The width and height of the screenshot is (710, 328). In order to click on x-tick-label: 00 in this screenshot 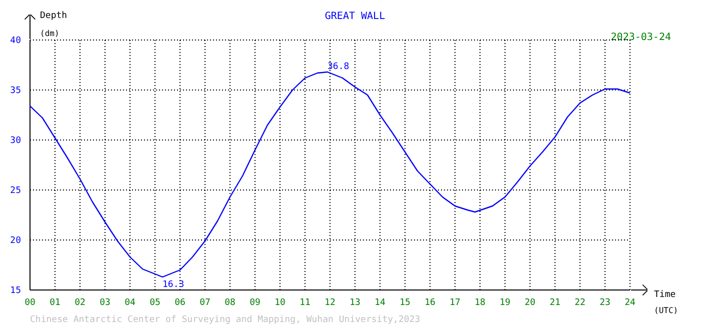, I will do `click(30, 303)`.